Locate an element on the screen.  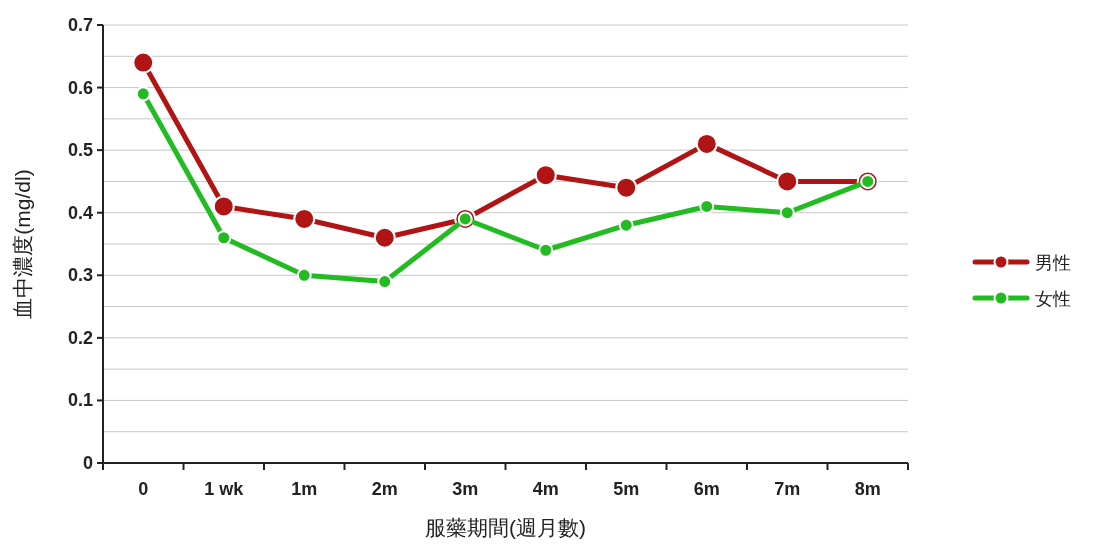
y-tick-label: 0.4 is located at coordinates (80, 212).